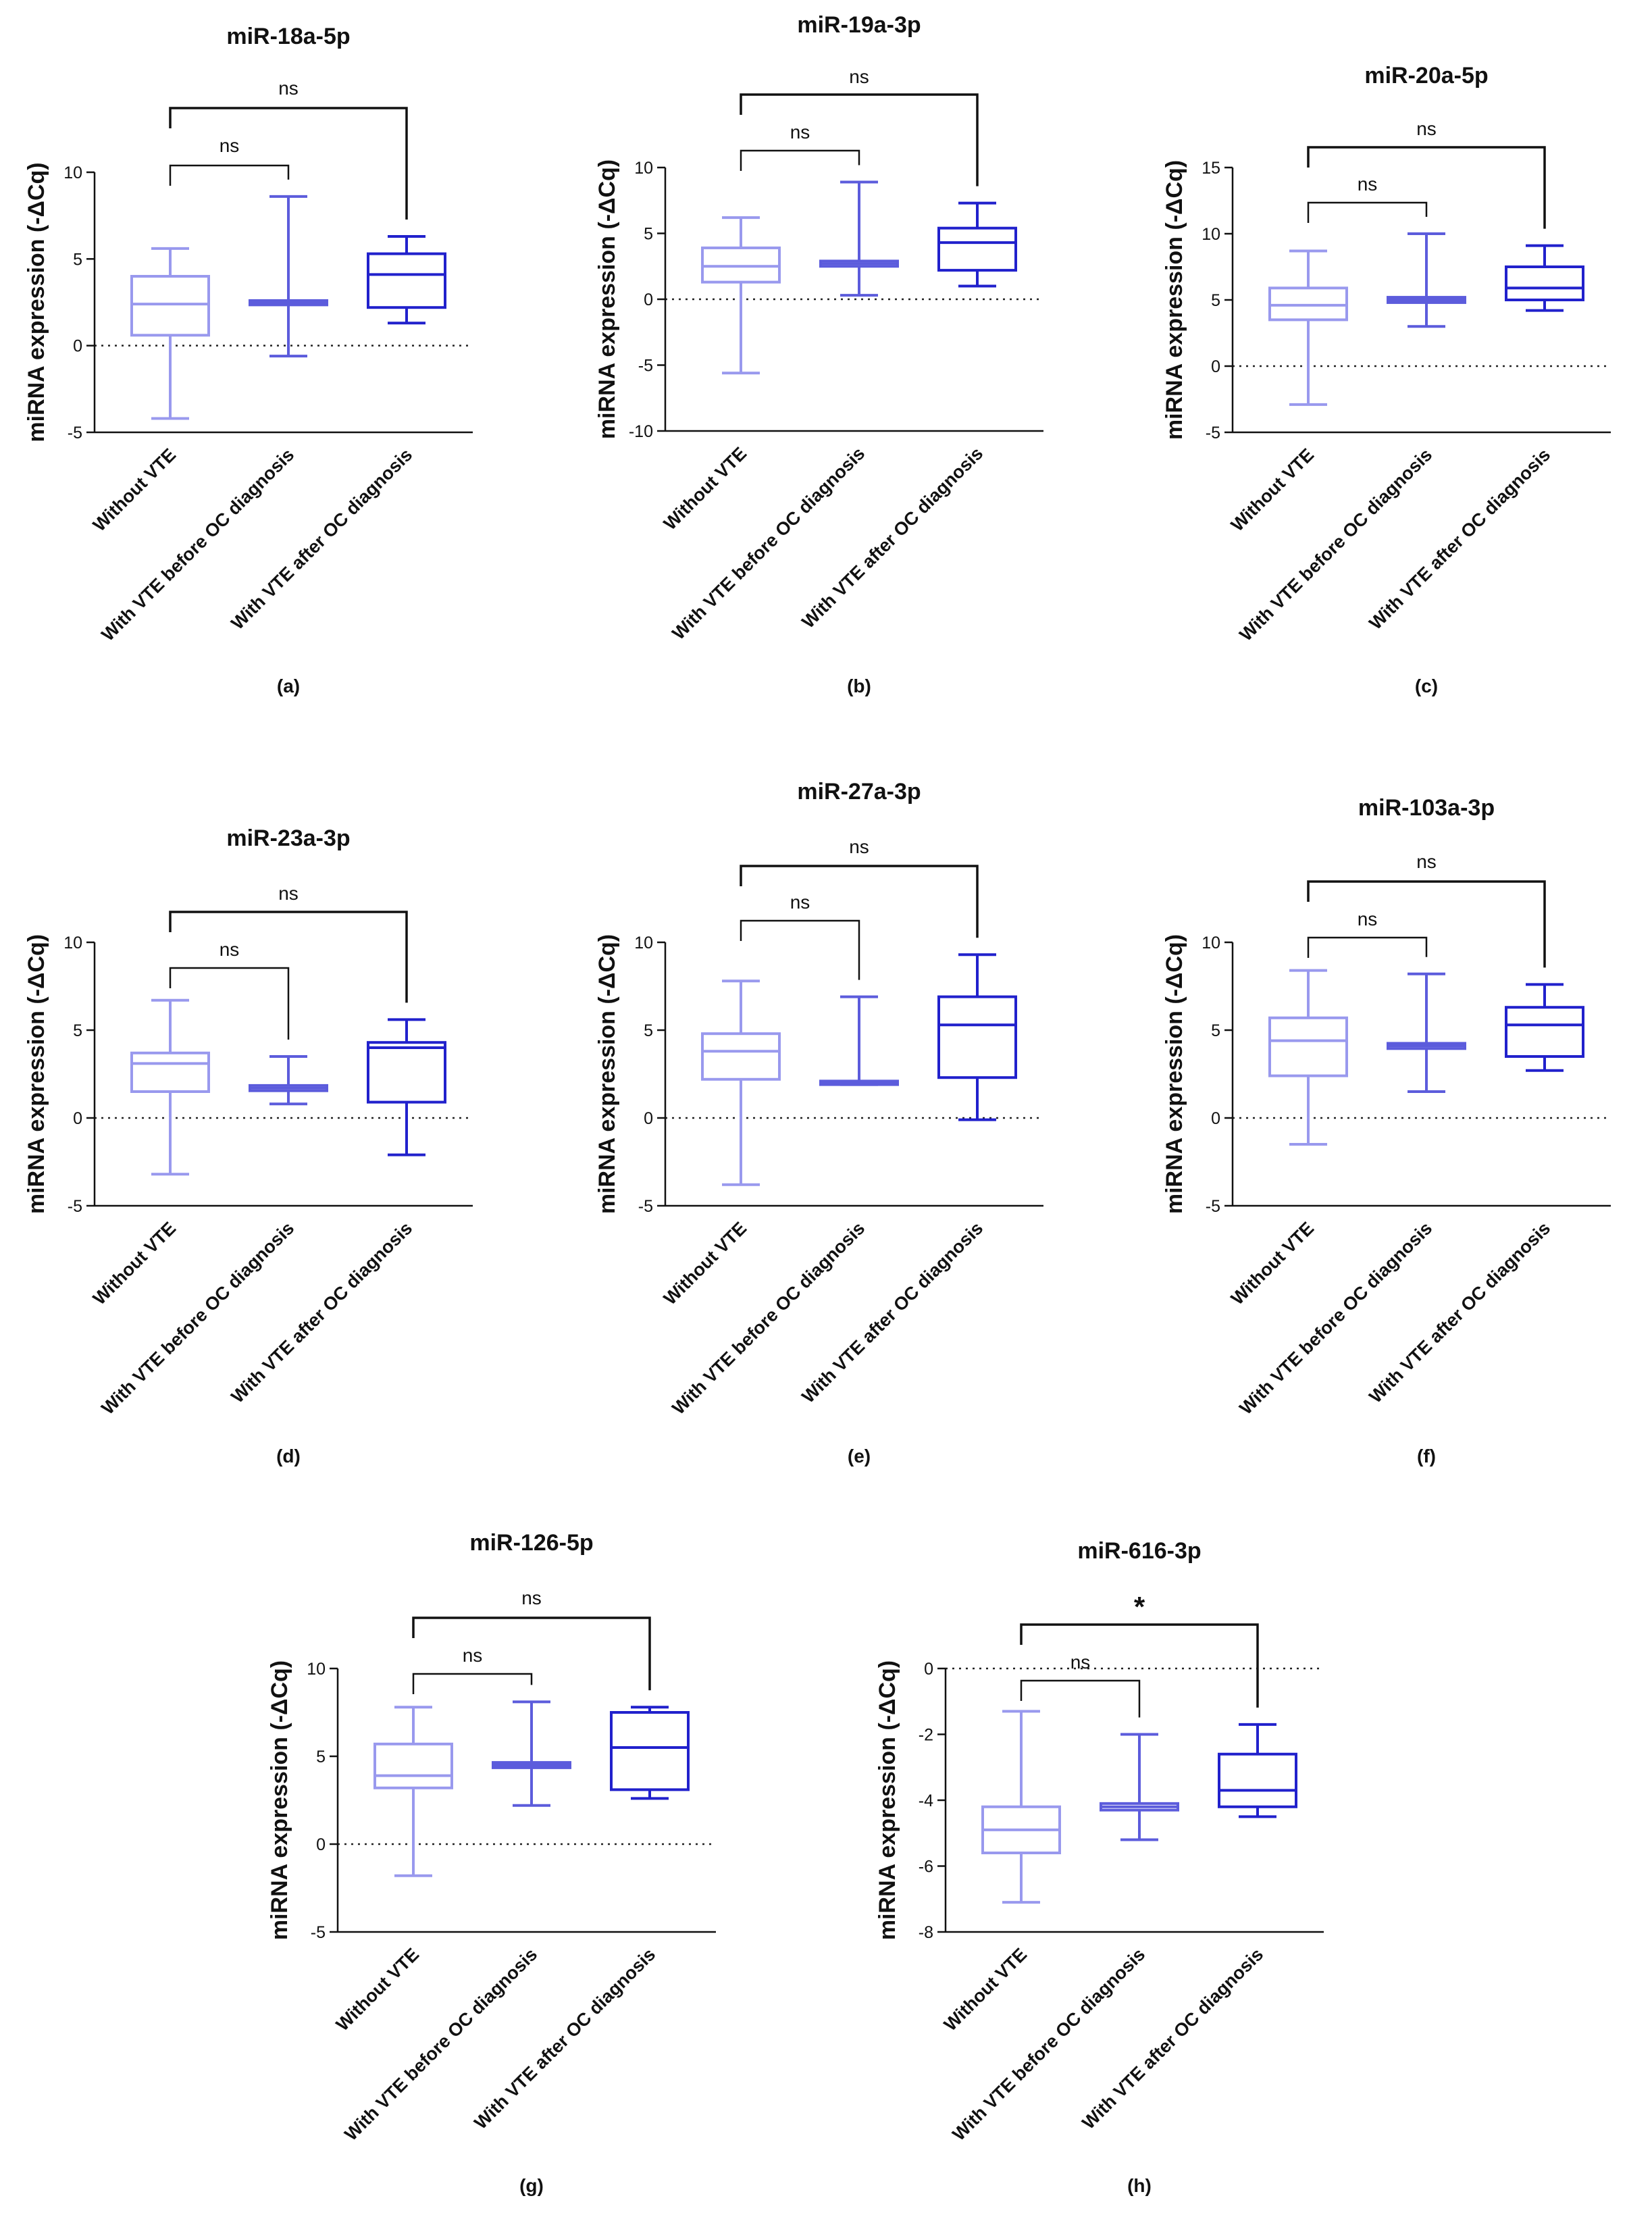 The width and height of the screenshot is (1652, 2217). Describe the element at coordinates (926, 1801) in the screenshot. I see `y-tick-label: -4` at that location.